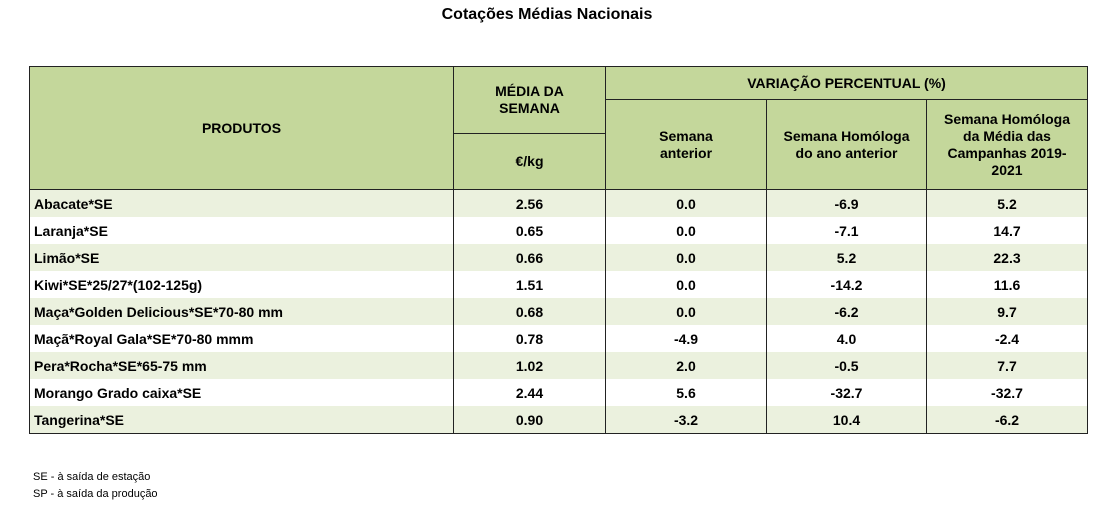 This screenshot has width=1108, height=524. Describe the element at coordinates (846, 392) in the screenshot. I see `cell-prev-year: -32.7` at that location.